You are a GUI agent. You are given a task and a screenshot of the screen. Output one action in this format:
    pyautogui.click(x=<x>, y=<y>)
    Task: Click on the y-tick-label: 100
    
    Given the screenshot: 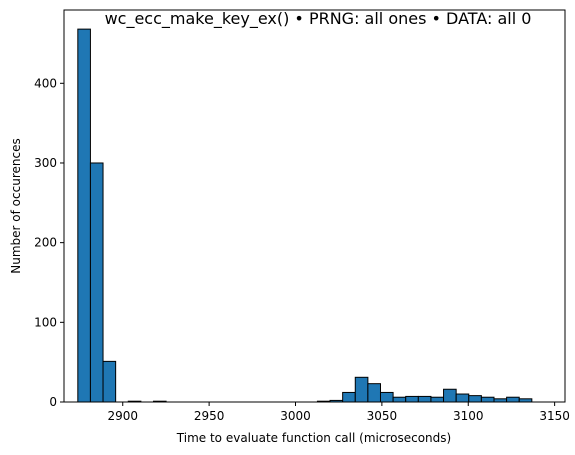 What is the action you would take?
    pyautogui.click(x=45, y=322)
    